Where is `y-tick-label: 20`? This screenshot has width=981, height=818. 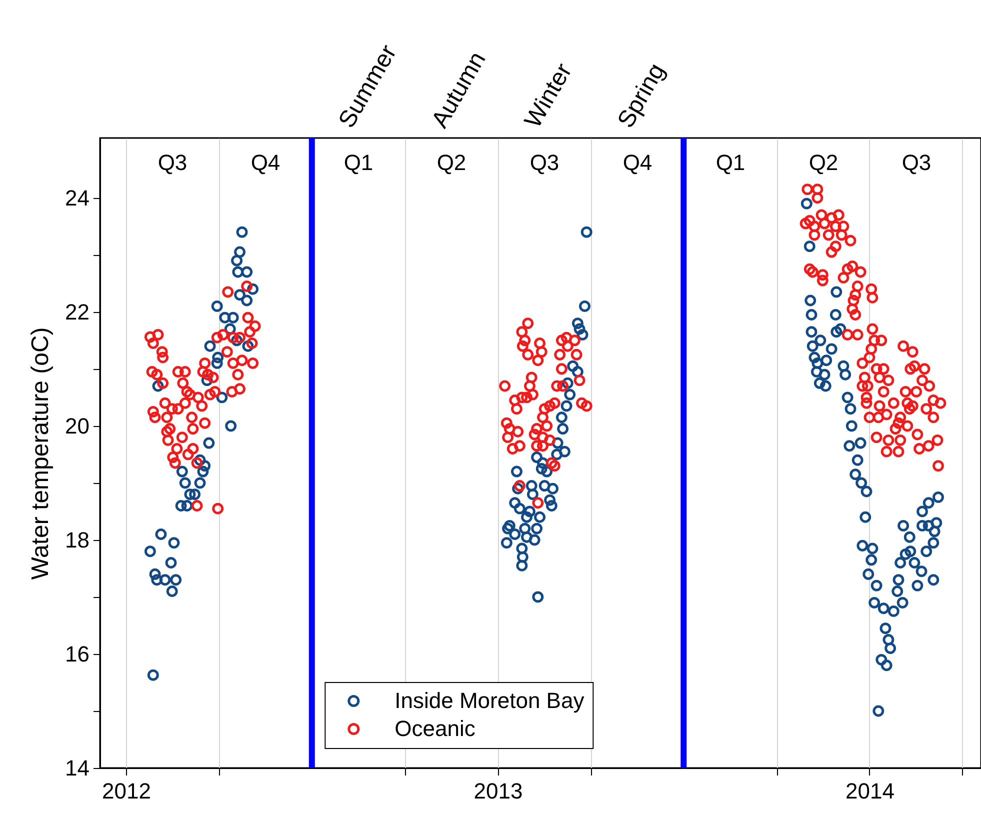
y-tick-label: 20 is located at coordinates (77, 425).